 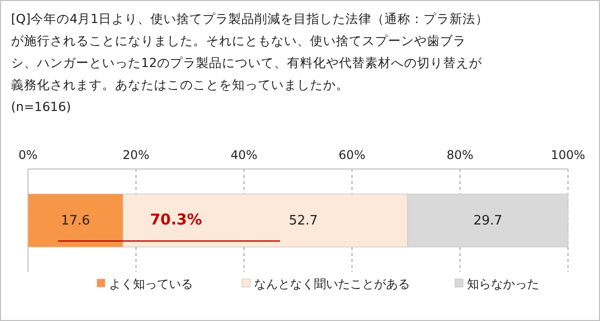 What do you see at coordinates (28, 155) in the screenshot?
I see `x-tick-label: 0%` at bounding box center [28, 155].